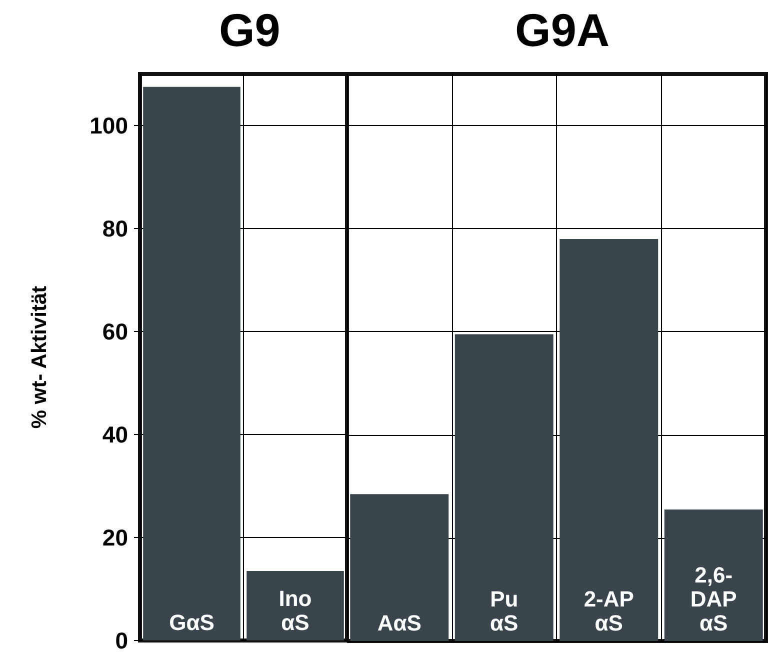 The width and height of the screenshot is (768, 652). Describe the element at coordinates (39, 357) in the screenshot. I see `y-axis-title: % wt- Aktivität` at that location.